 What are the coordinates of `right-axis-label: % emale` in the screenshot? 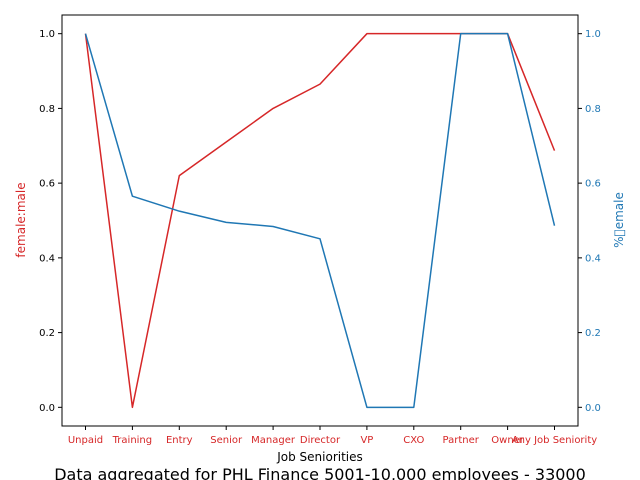 It's located at (619, 220).